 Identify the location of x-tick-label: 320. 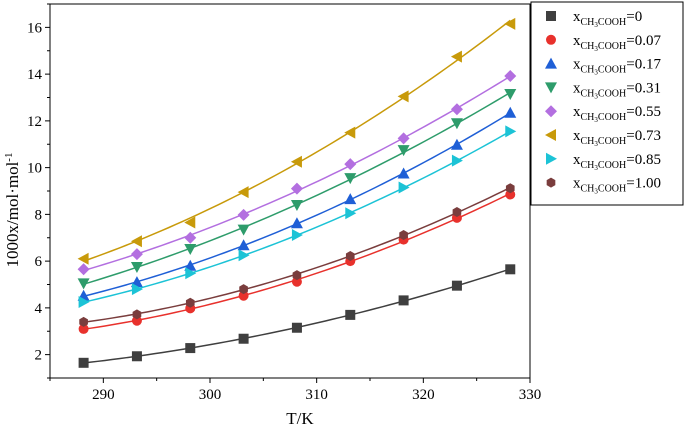
(423, 395).